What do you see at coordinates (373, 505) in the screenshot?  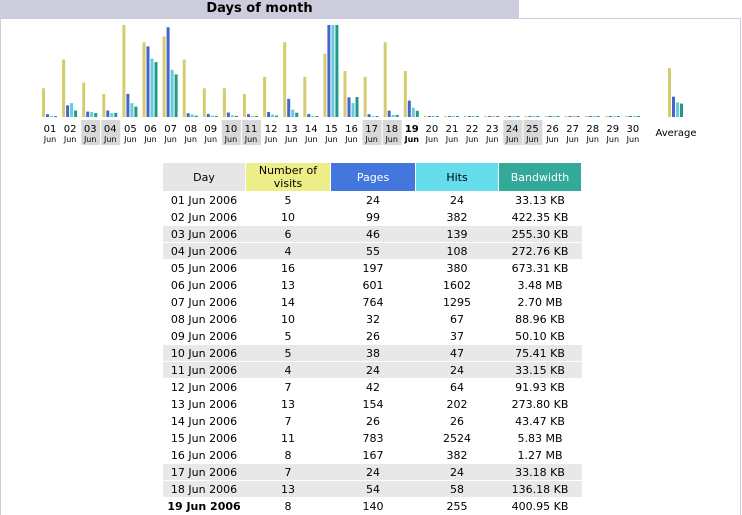 I see `pages-cell: 140` at bounding box center [373, 505].